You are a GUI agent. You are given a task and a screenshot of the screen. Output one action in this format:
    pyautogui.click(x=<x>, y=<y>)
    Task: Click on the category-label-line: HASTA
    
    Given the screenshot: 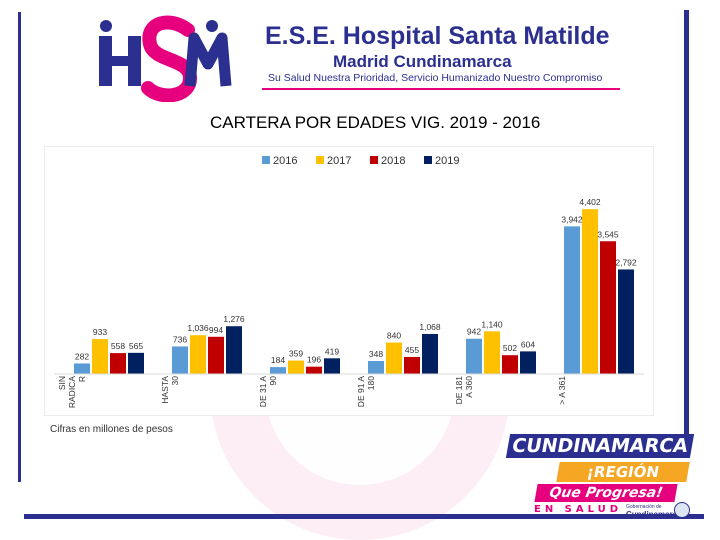 What is the action you would take?
    pyautogui.click(x=165, y=390)
    